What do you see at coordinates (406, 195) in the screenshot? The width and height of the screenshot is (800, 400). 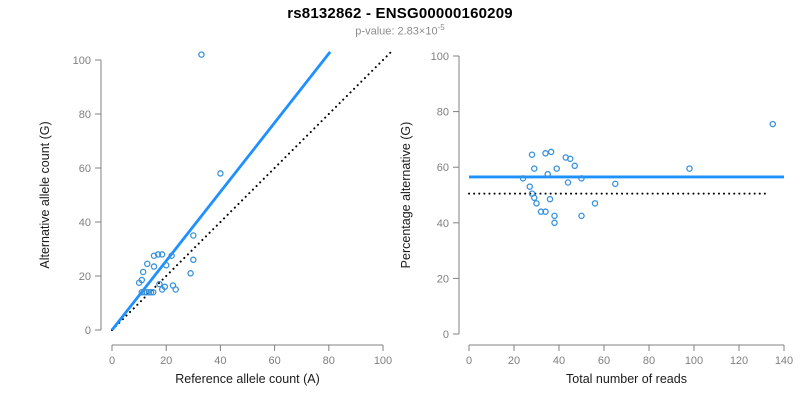 I see `y-axis-title: Percentage alternative (G)` at bounding box center [406, 195].